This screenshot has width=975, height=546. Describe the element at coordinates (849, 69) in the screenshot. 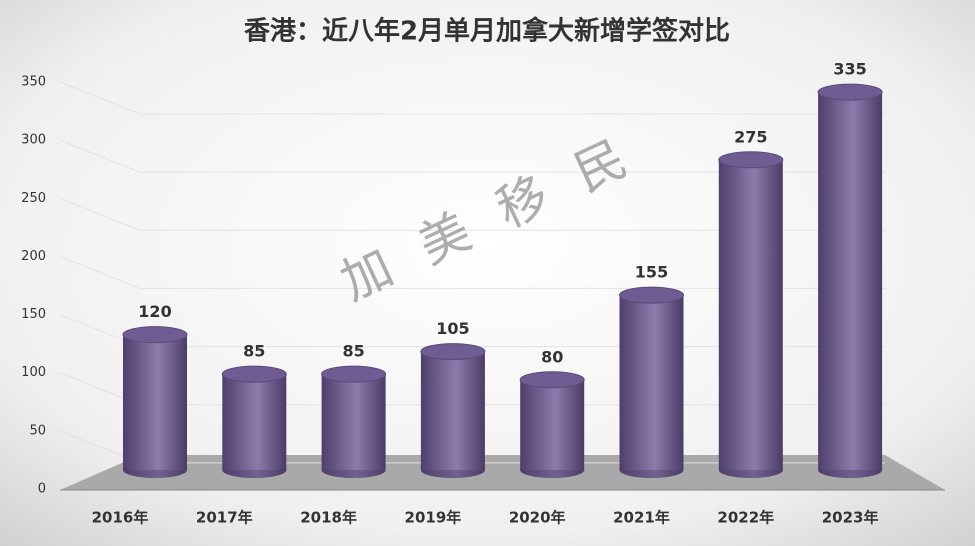

I see `value-label: 335` at that location.